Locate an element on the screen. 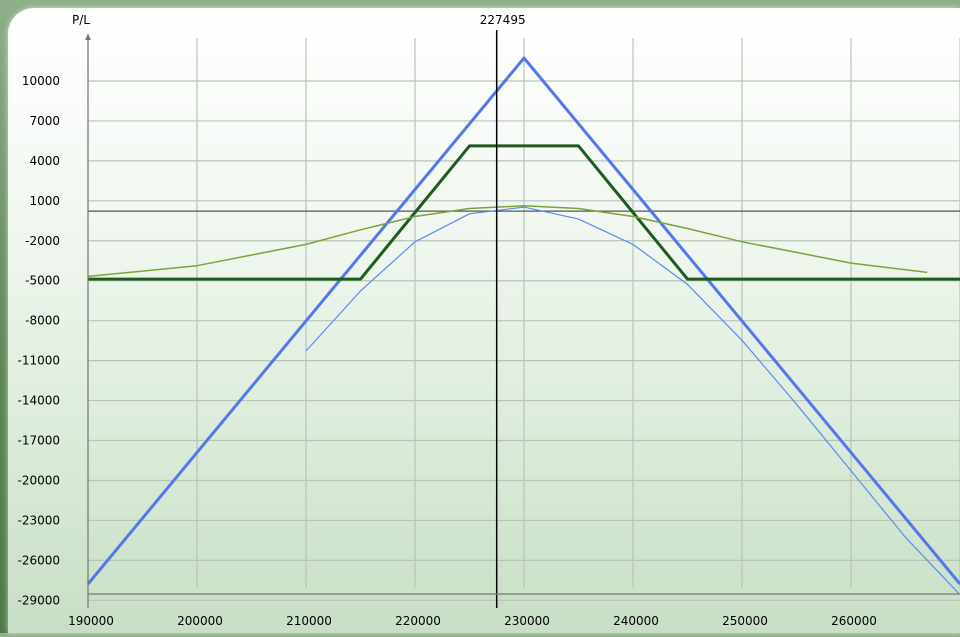 This screenshot has height=637, width=960. y-tick-label: -2000 is located at coordinates (42, 241).